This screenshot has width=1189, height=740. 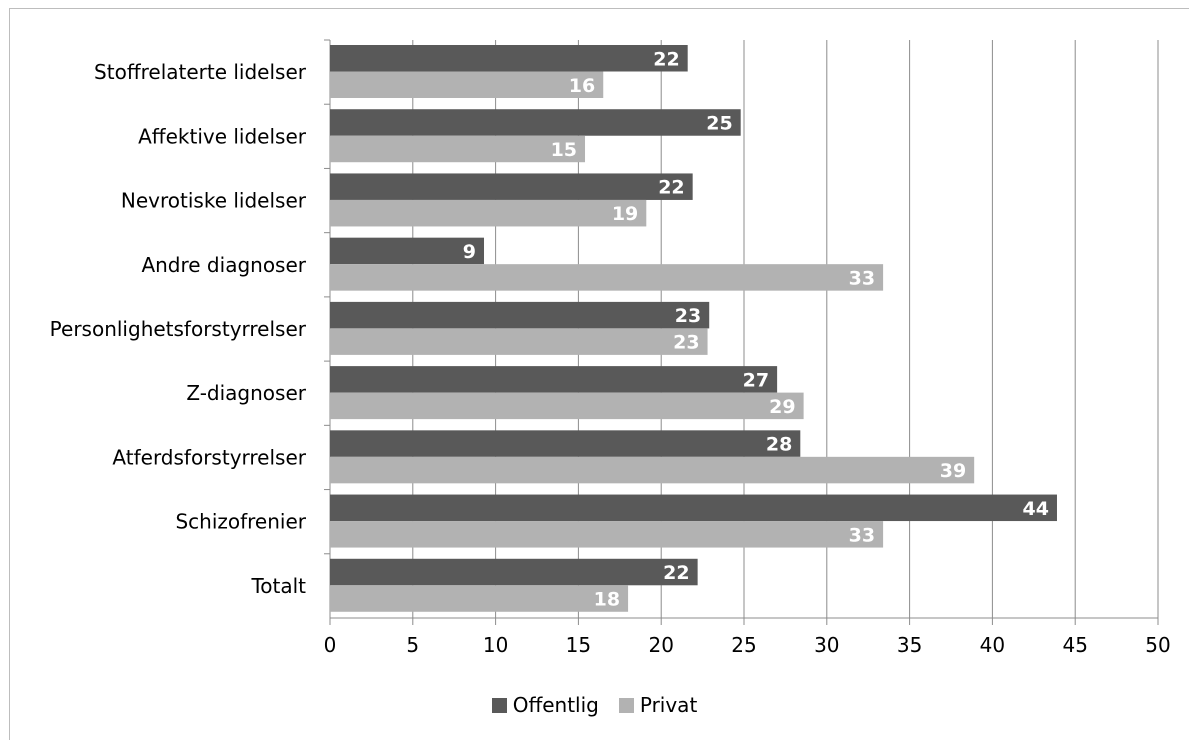 What do you see at coordinates (330, 645) in the screenshot?
I see `x-tick-label: 0` at bounding box center [330, 645].